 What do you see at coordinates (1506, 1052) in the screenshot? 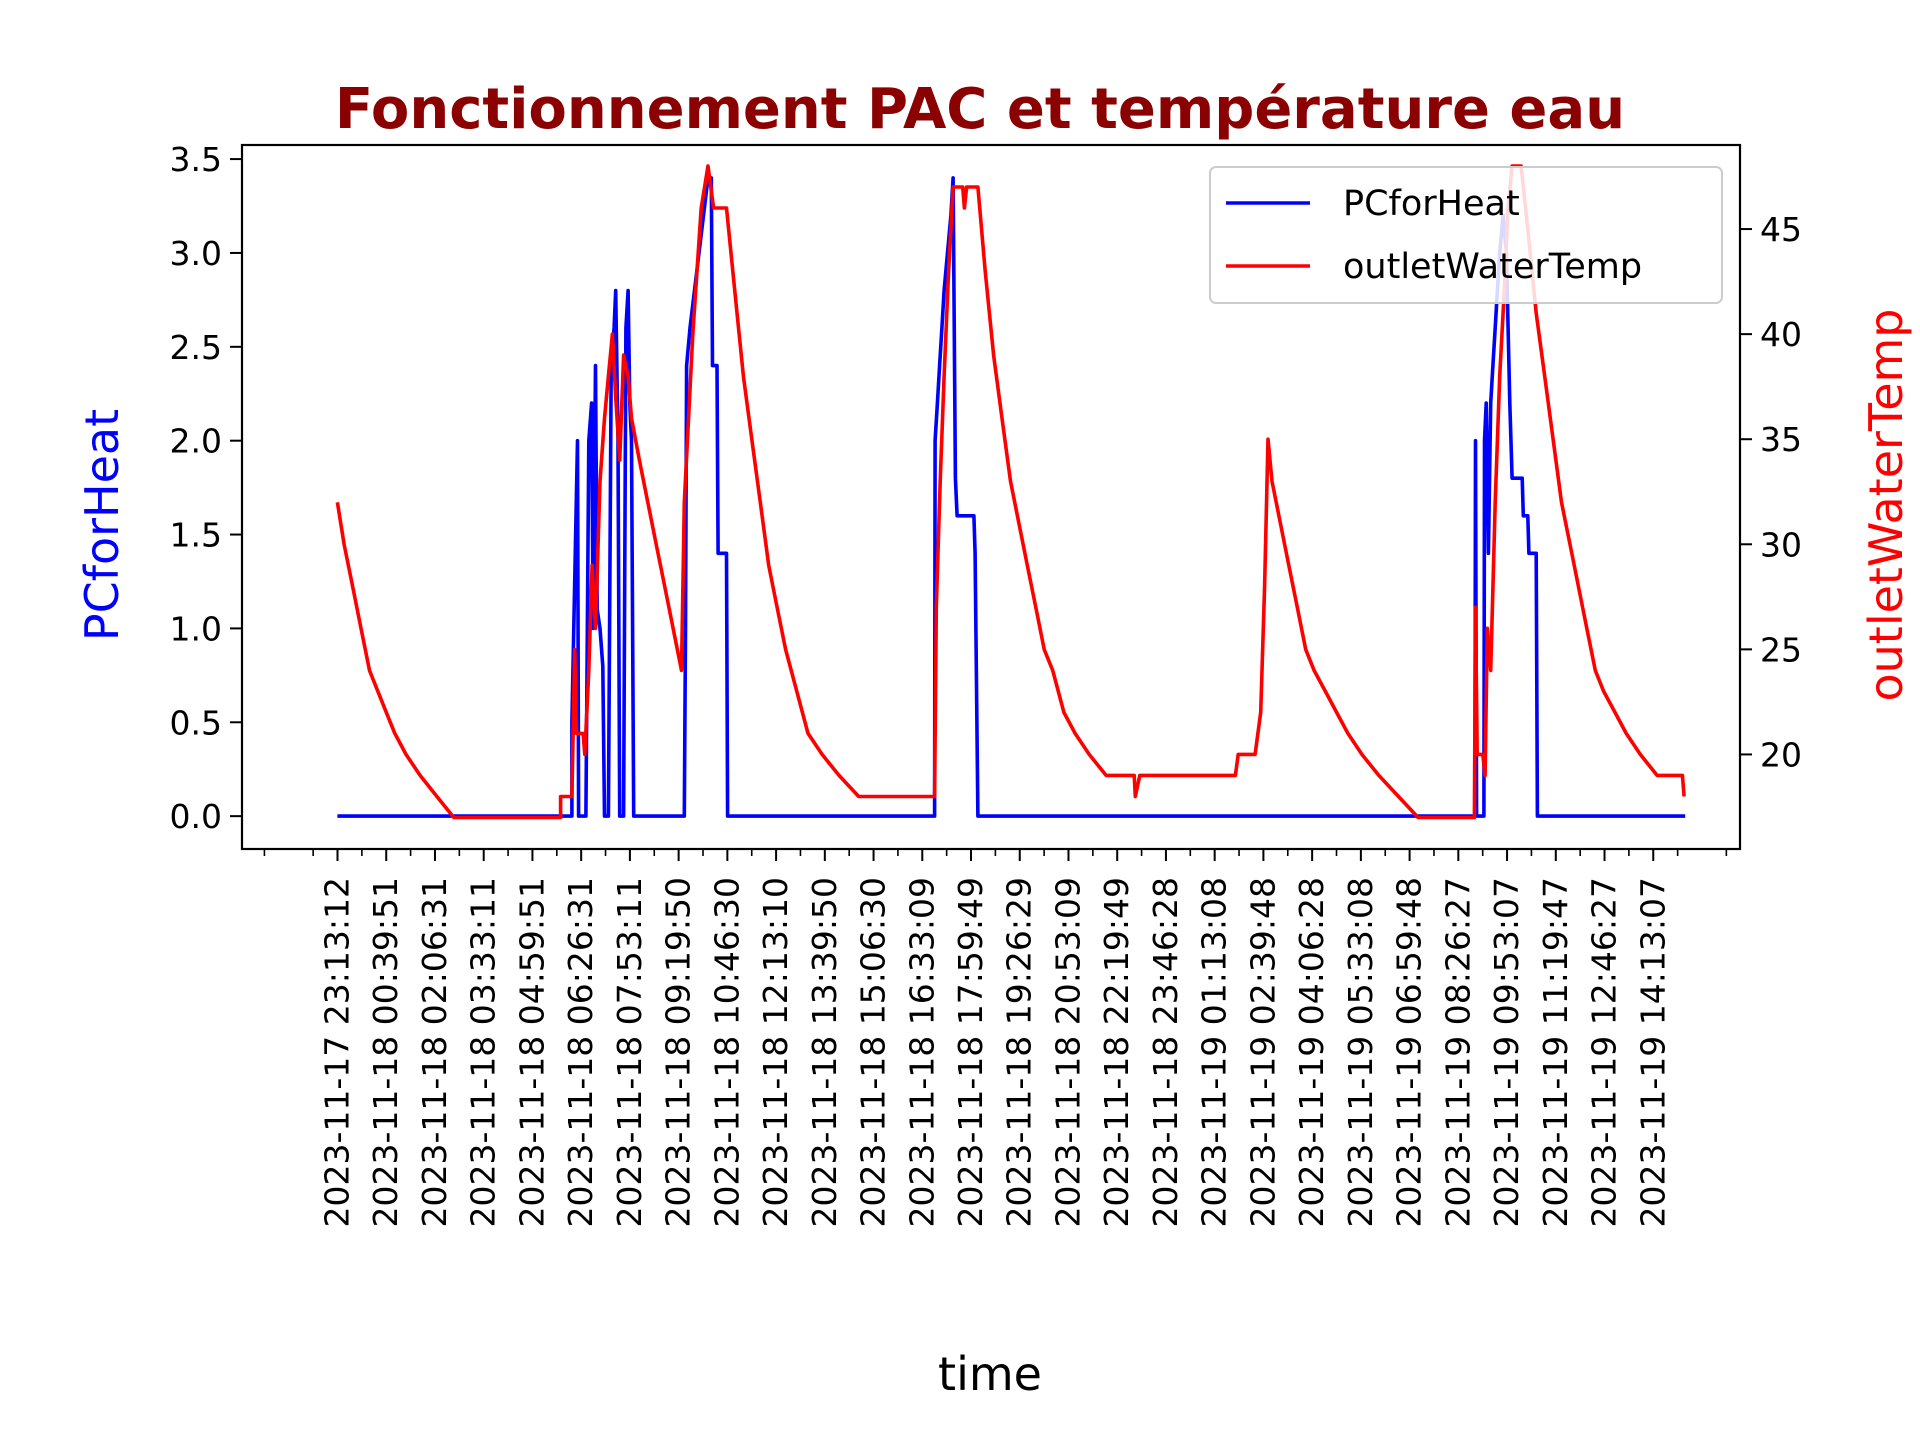
I see `x-tick-label-24: 2023-11-19 09:53:07` at bounding box center [1506, 1052].